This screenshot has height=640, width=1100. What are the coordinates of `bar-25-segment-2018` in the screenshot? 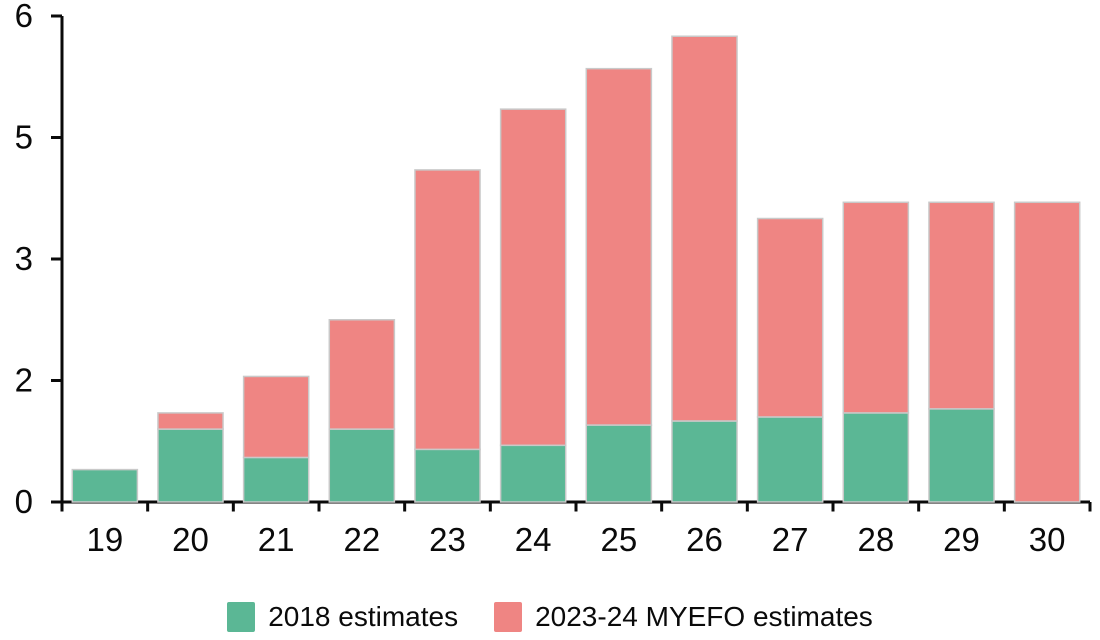 It's located at (619, 463).